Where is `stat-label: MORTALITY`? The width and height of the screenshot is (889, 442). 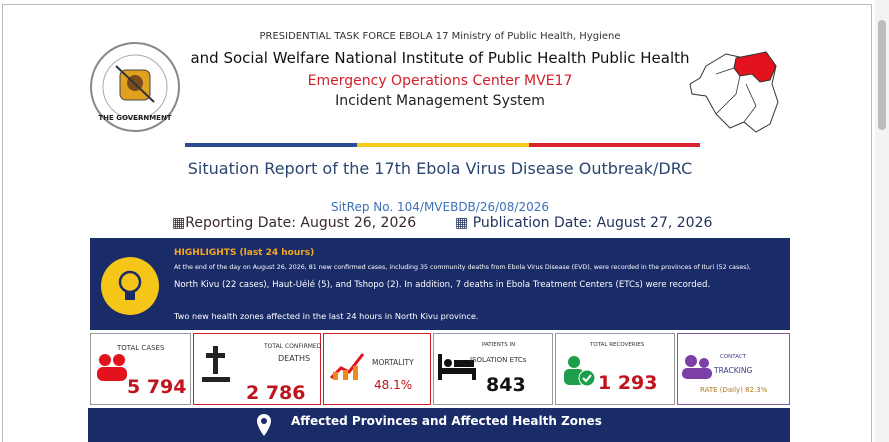 stat-label: MORTALITY is located at coordinates (393, 362).